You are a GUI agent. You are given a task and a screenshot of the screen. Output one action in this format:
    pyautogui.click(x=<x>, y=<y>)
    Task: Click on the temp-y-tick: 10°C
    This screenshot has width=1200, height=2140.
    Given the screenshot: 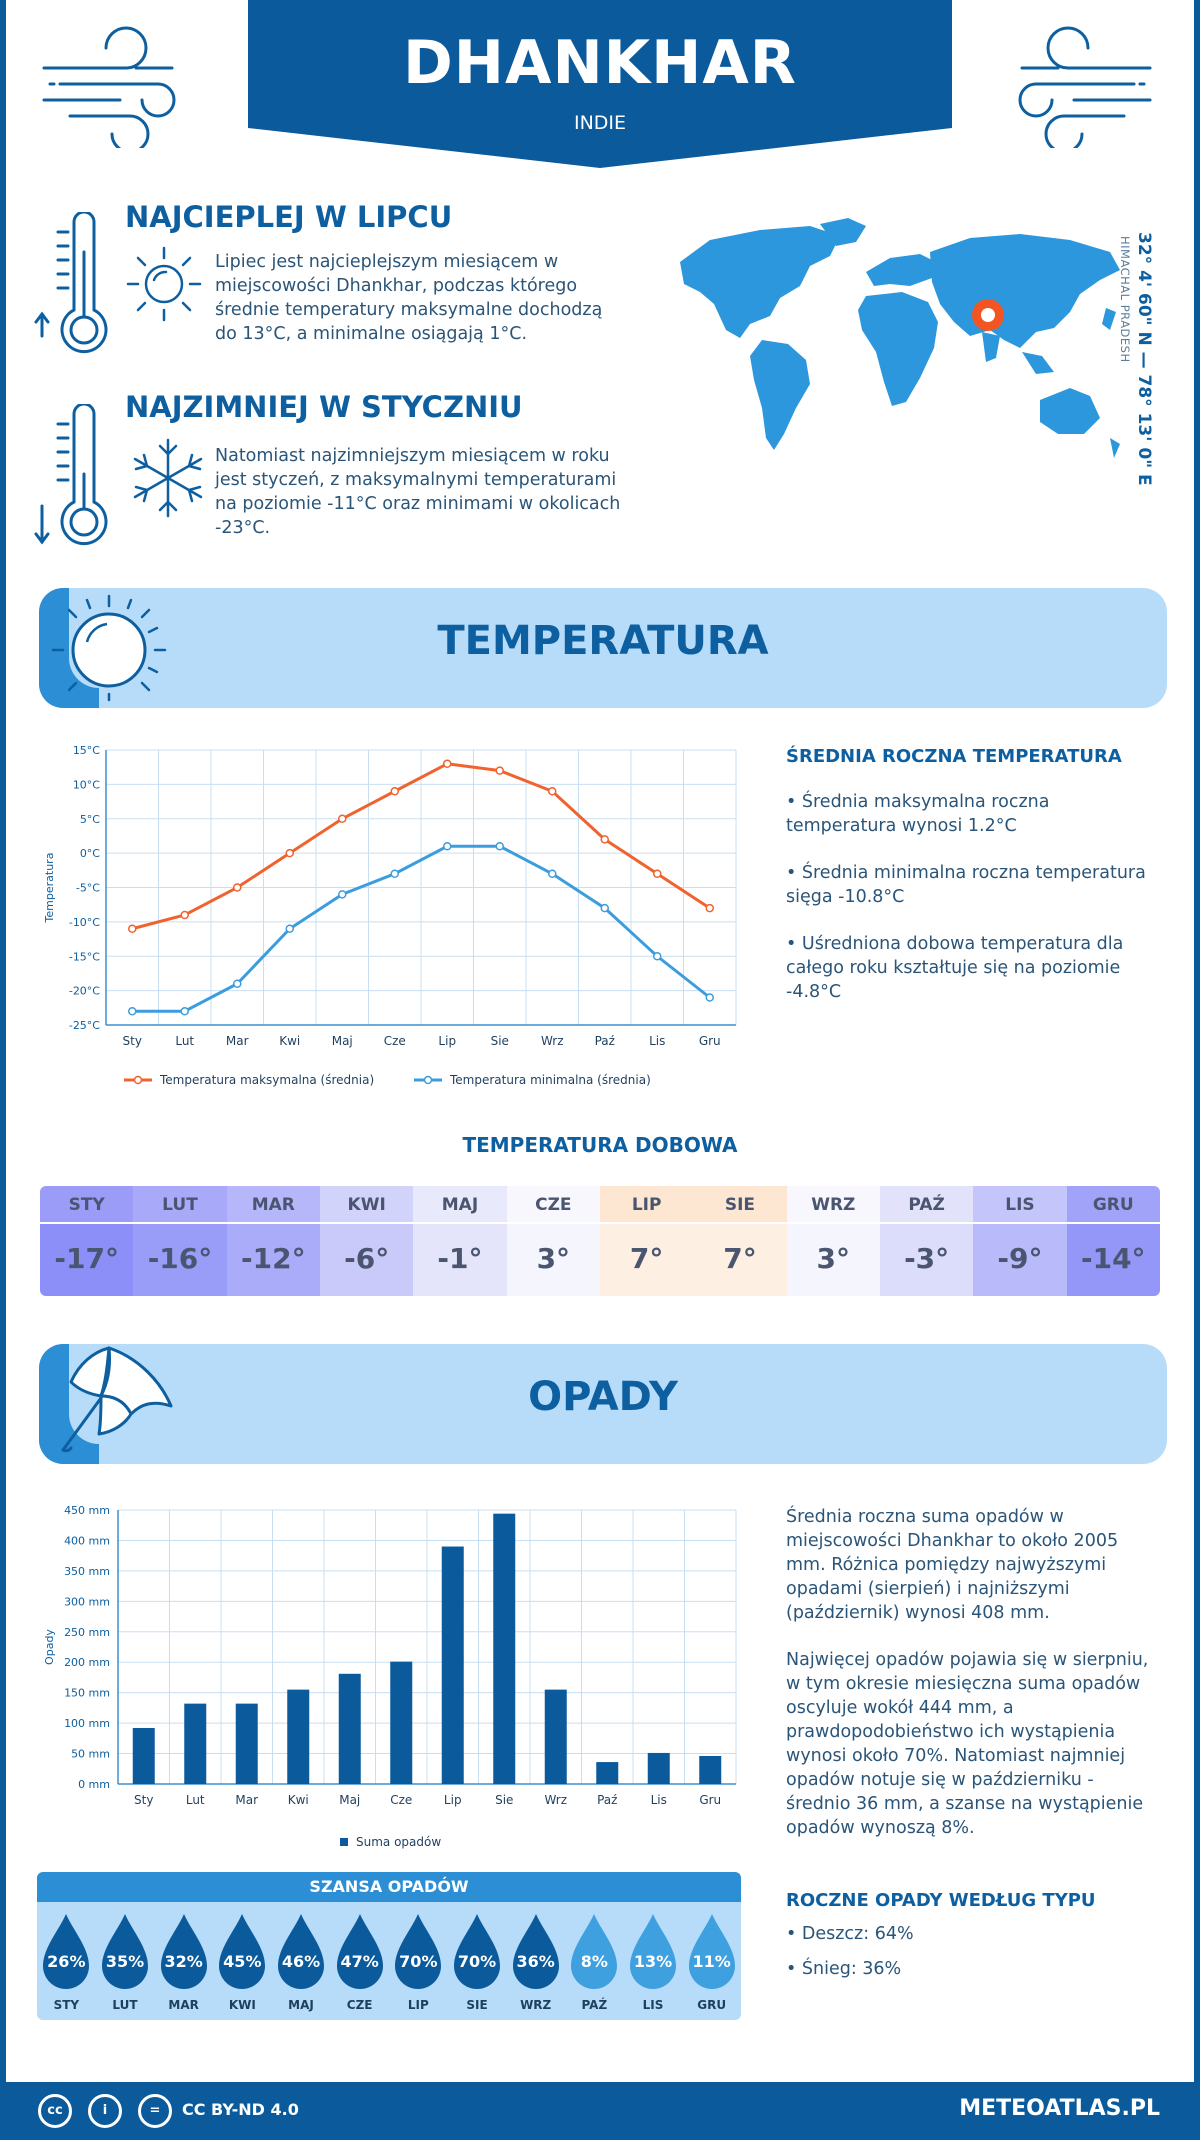 What is the action you would take?
    pyautogui.click(x=86, y=784)
    